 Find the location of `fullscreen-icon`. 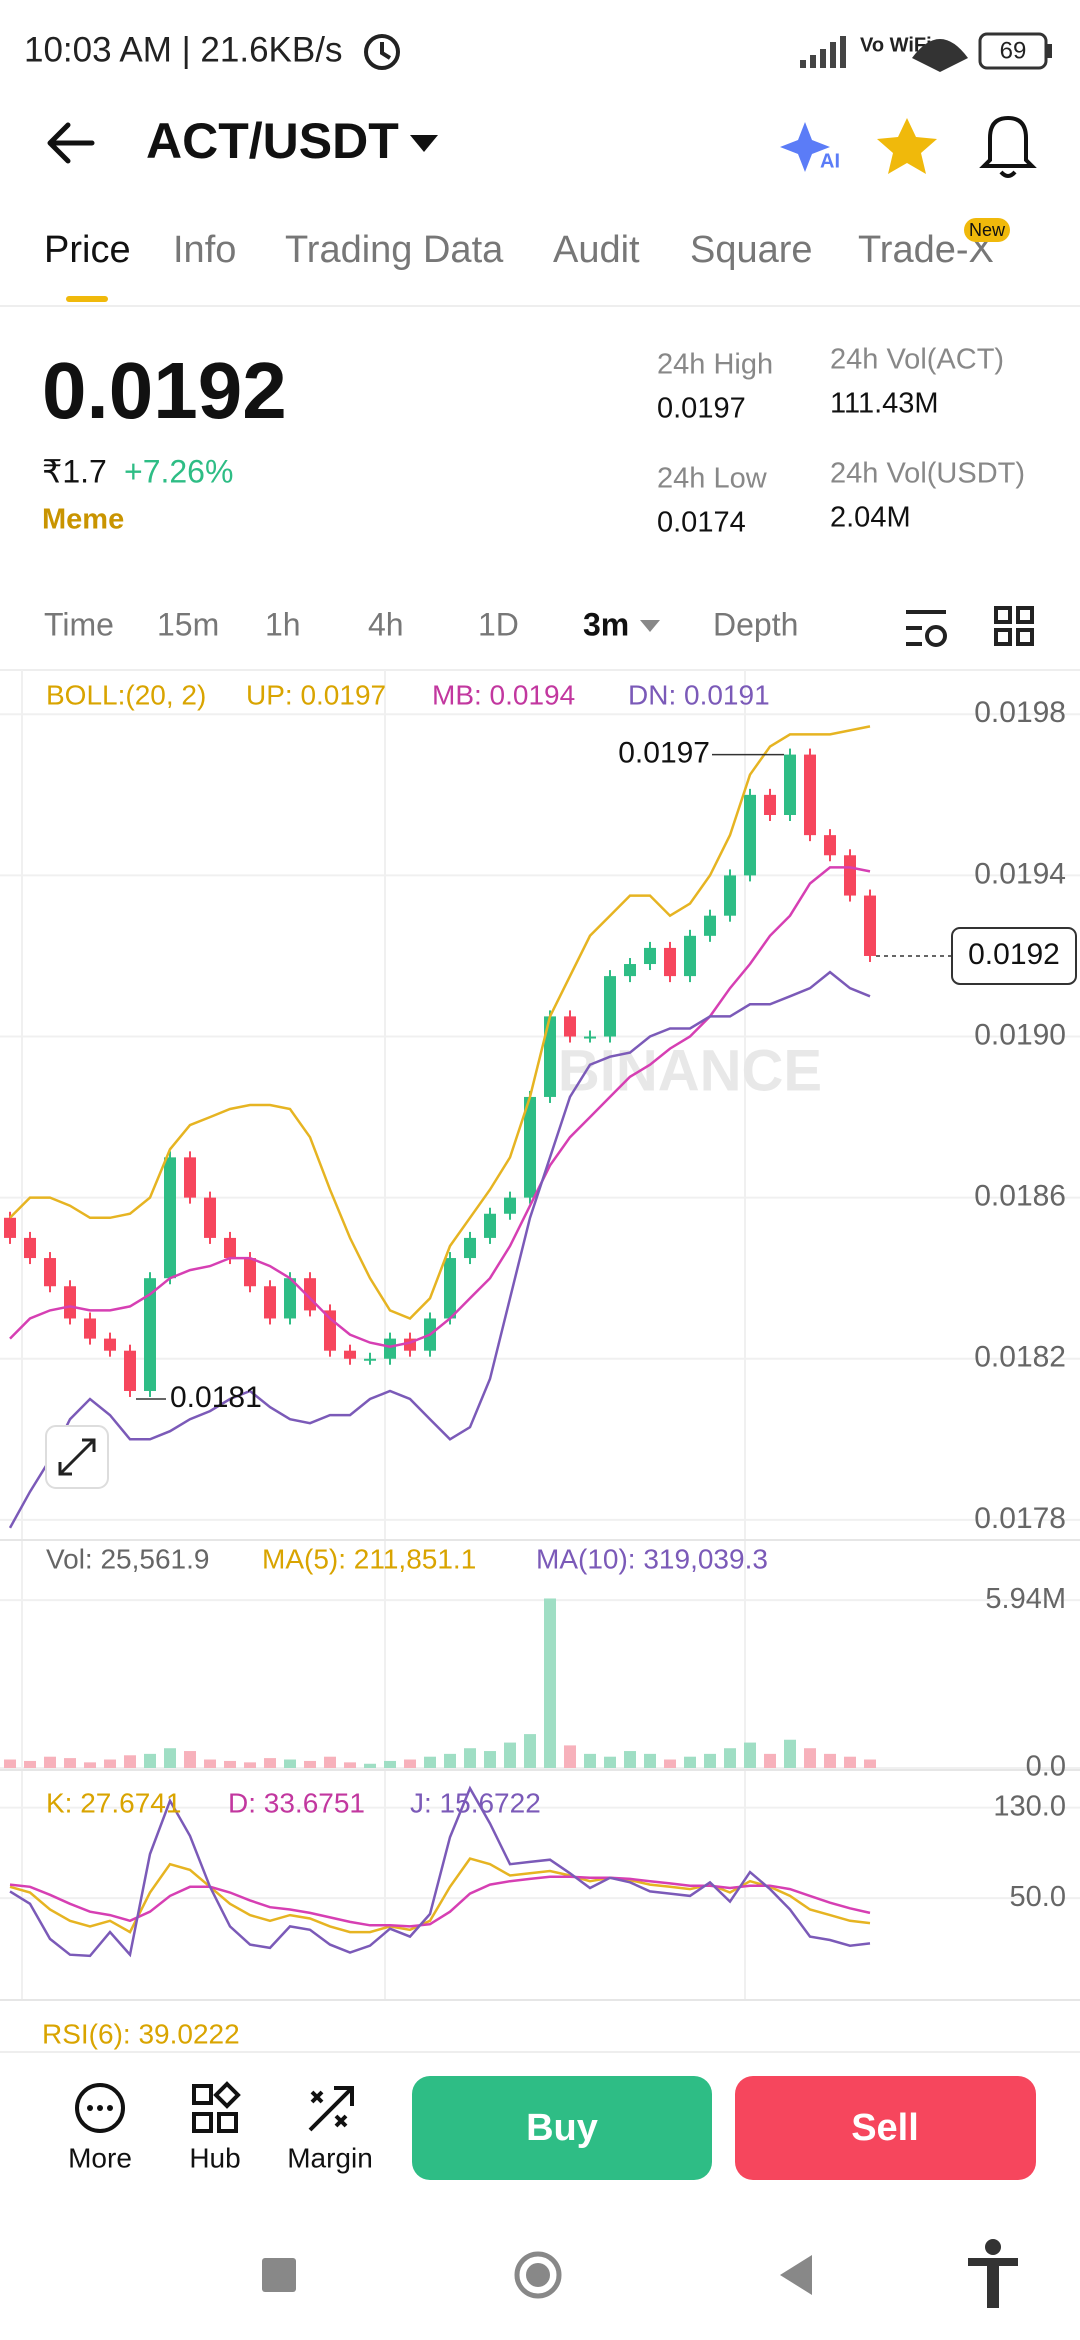

fullscreen-icon is located at coordinates (77, 1457).